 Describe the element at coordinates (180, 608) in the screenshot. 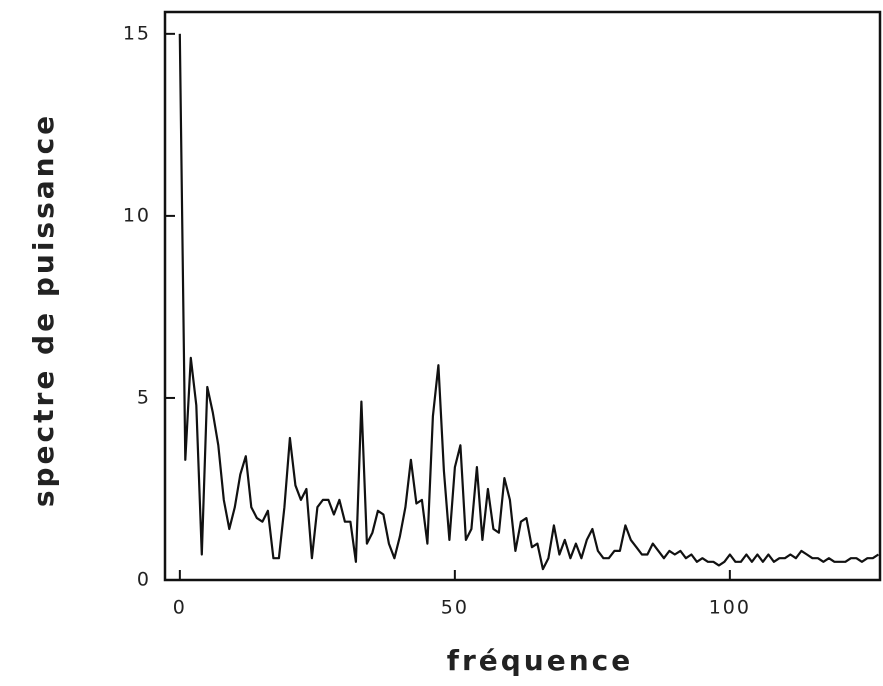

I see `x-tick-label: 0` at that location.